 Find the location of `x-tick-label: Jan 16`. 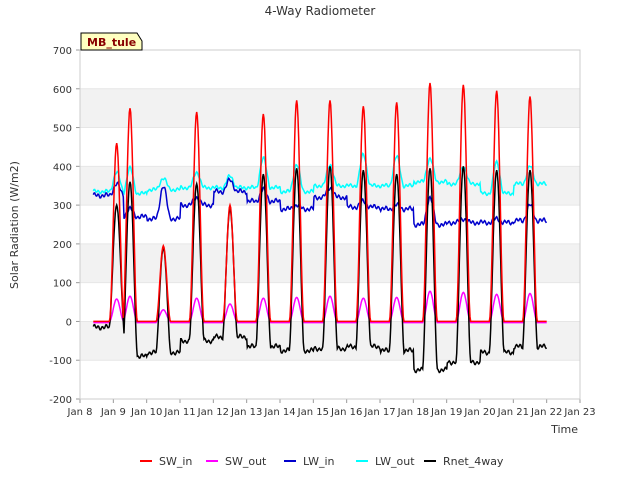

x-tick-label: Jan 16 is located at coordinates (346, 412).